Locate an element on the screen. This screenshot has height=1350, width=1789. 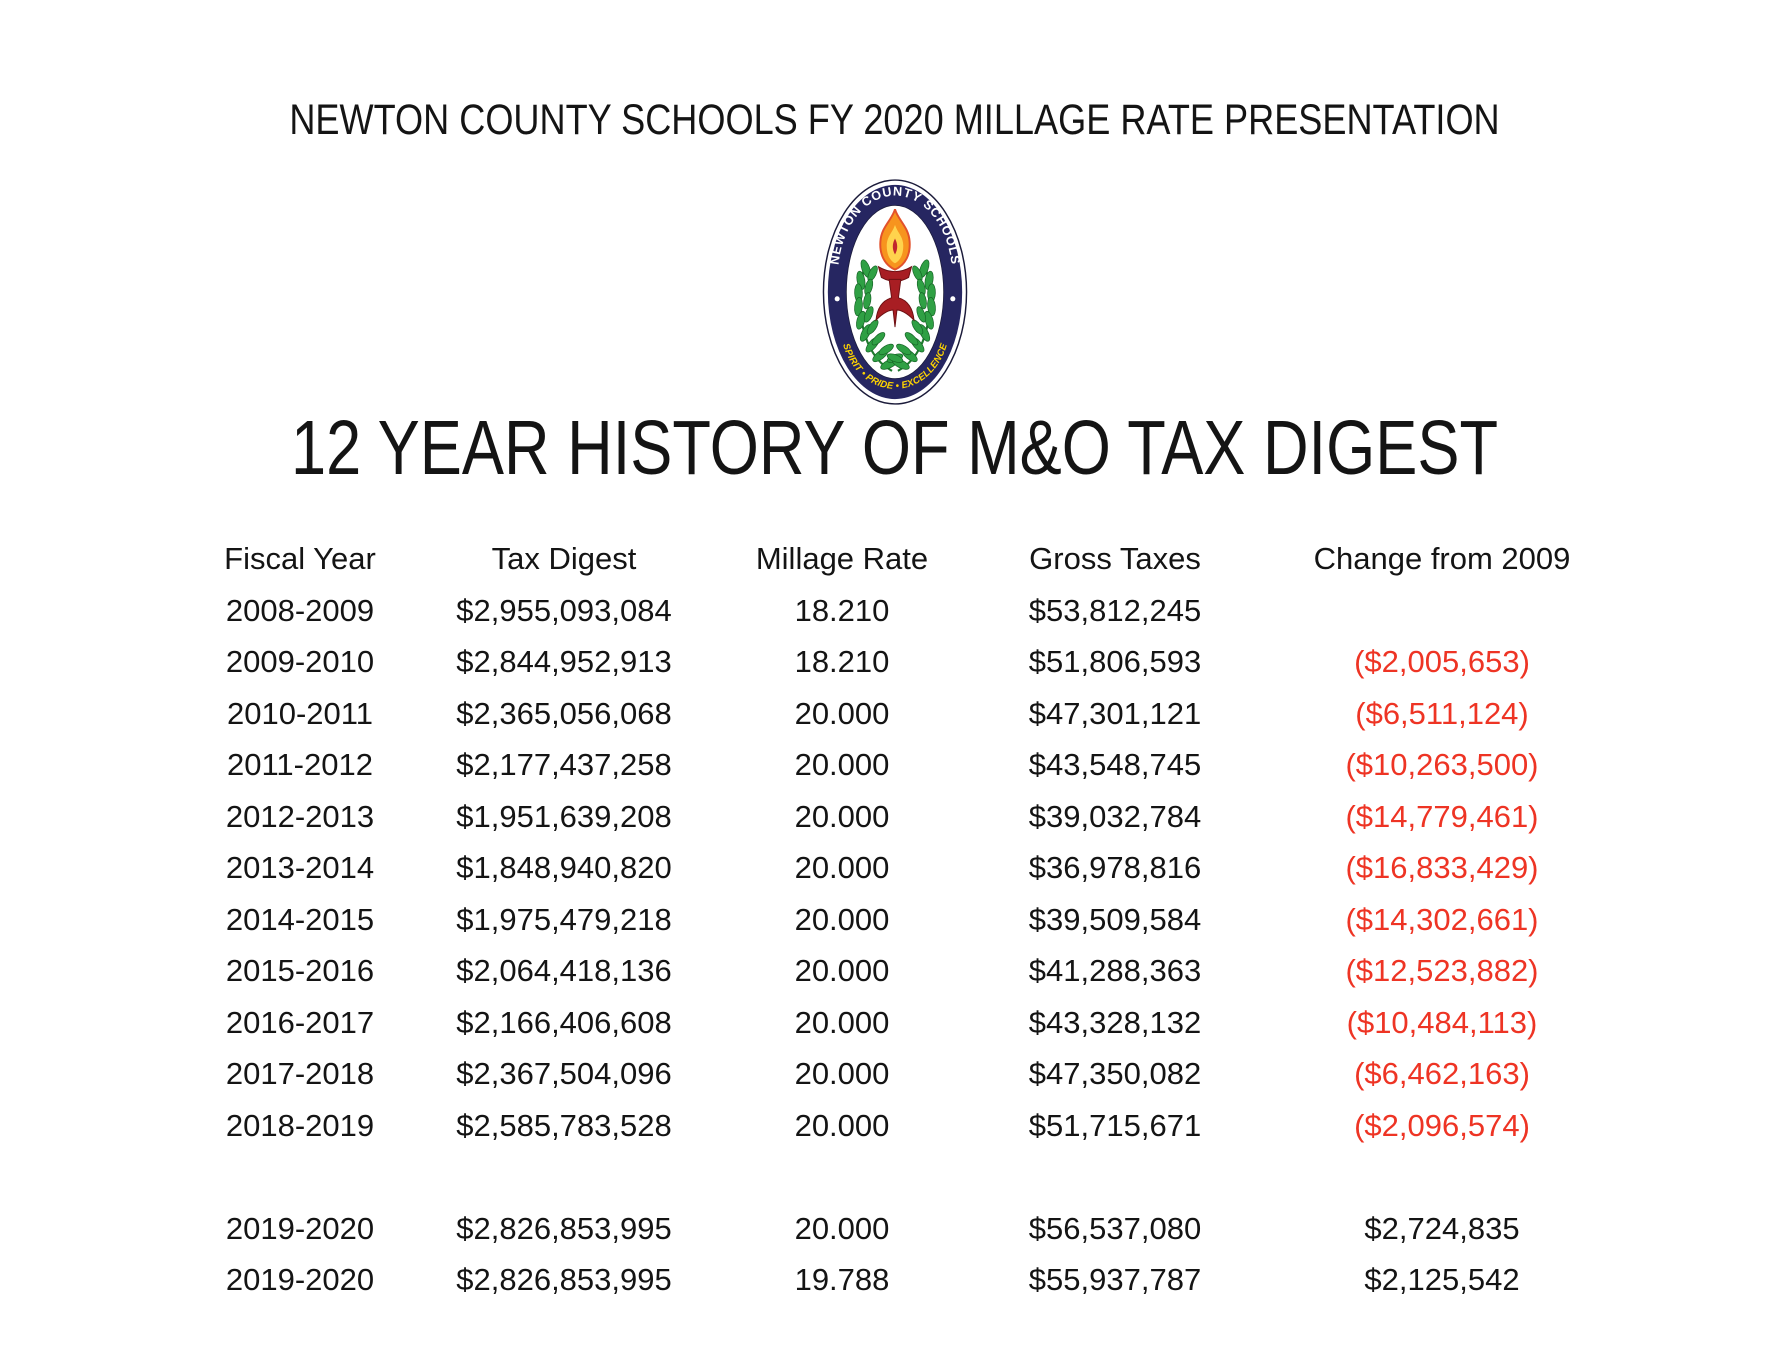
cell-change: $2,125,542 is located at coordinates (1442, 1280).